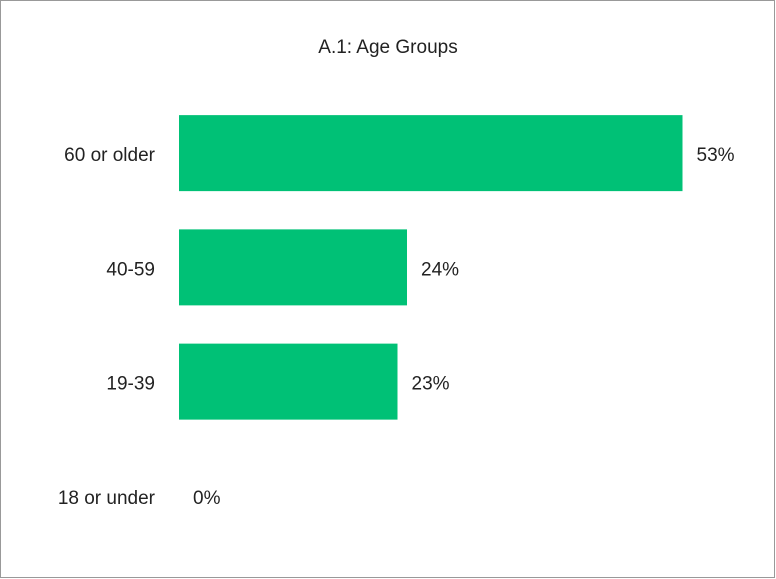 The image size is (776, 579). I want to click on y-tick-label: 18 or under, so click(107, 498).